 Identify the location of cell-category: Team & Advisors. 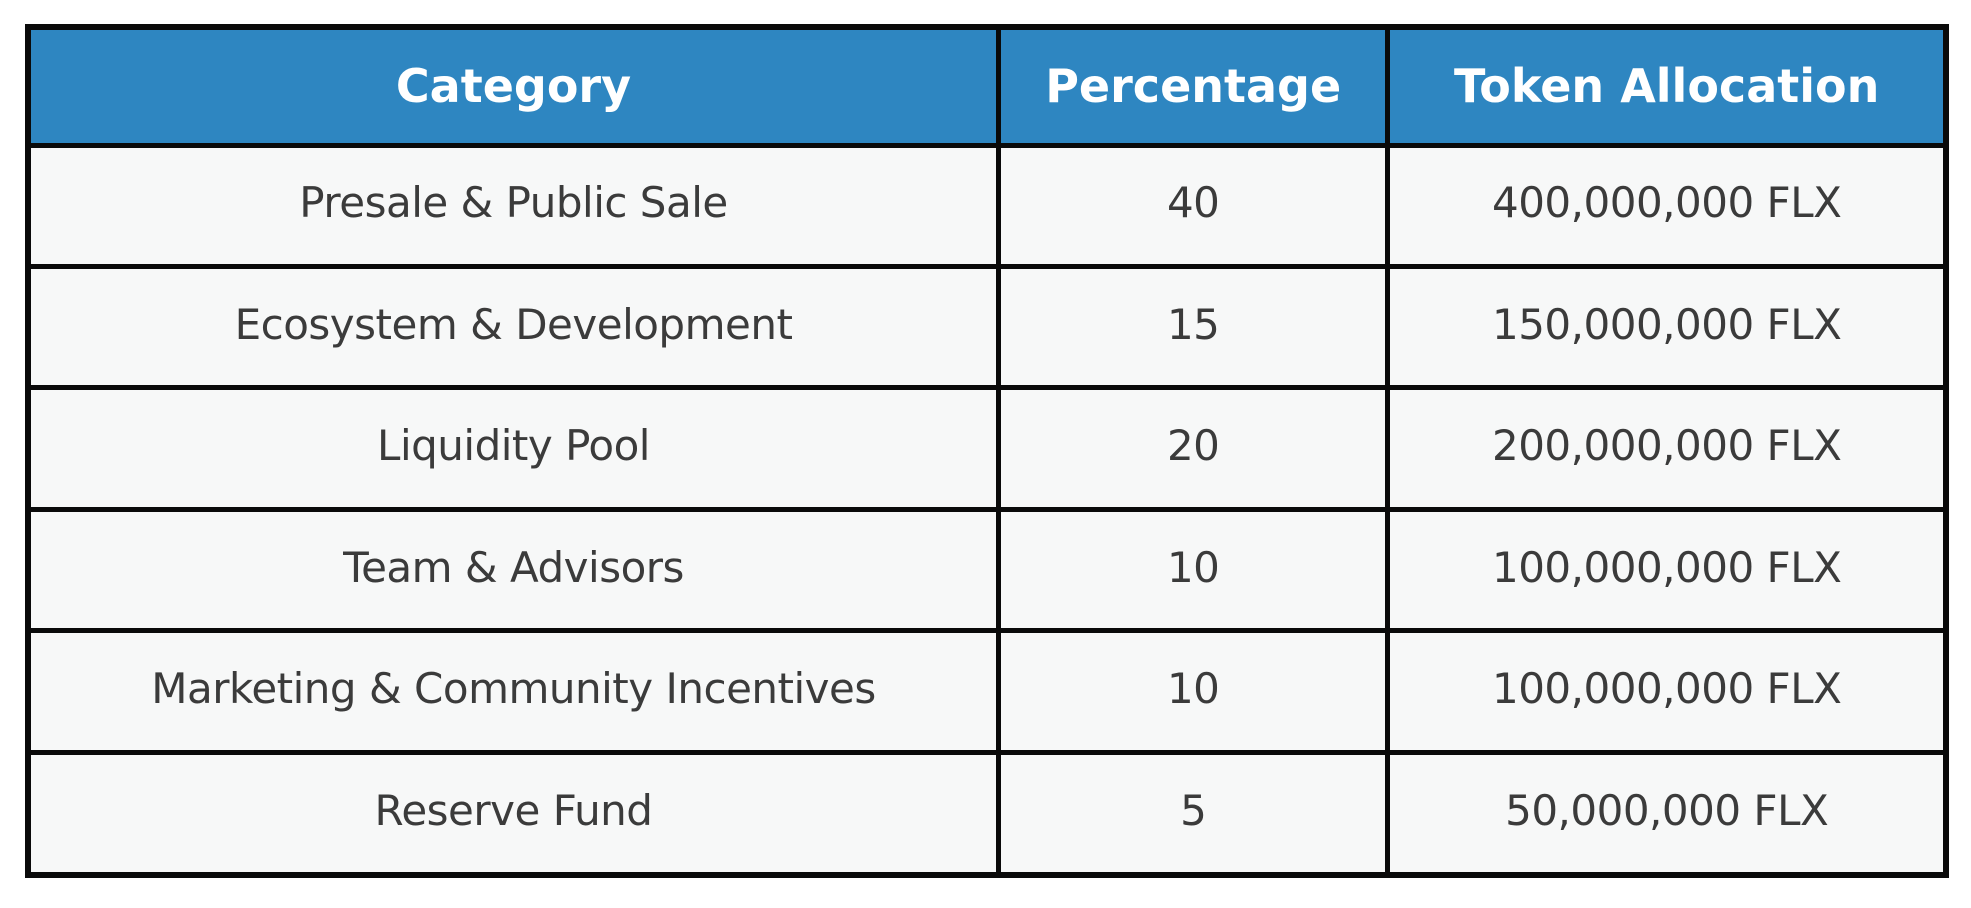
(513, 570).